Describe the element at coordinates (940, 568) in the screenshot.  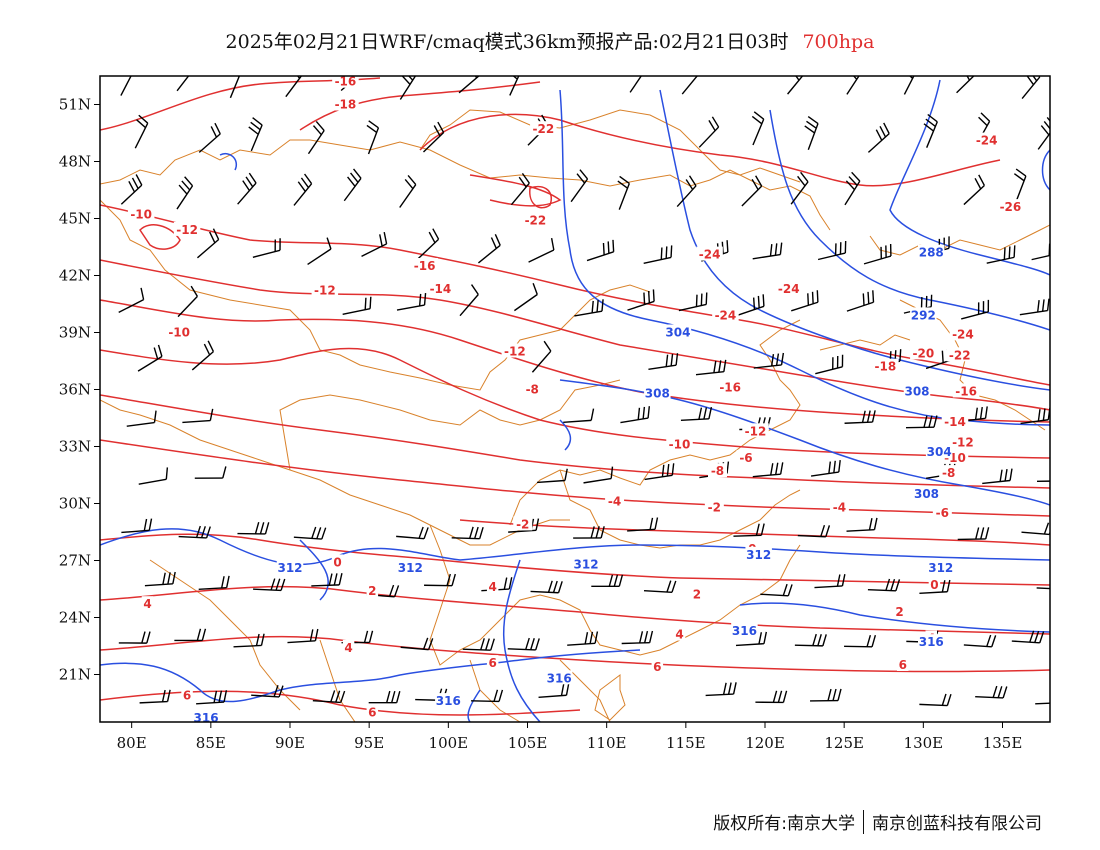
I see `contour-label: 312` at that location.